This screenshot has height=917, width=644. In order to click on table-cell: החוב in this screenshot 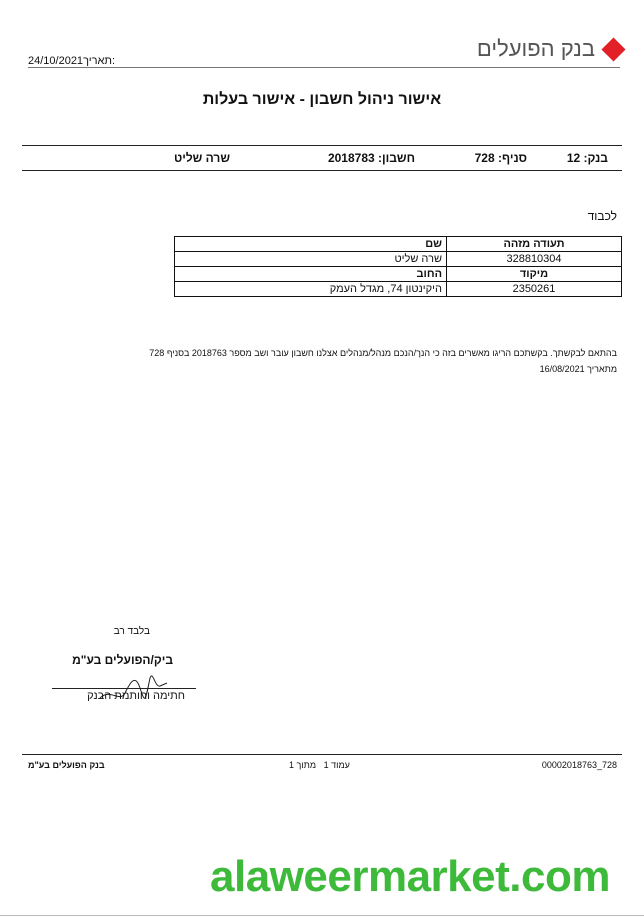, I will do `click(310, 274)`.